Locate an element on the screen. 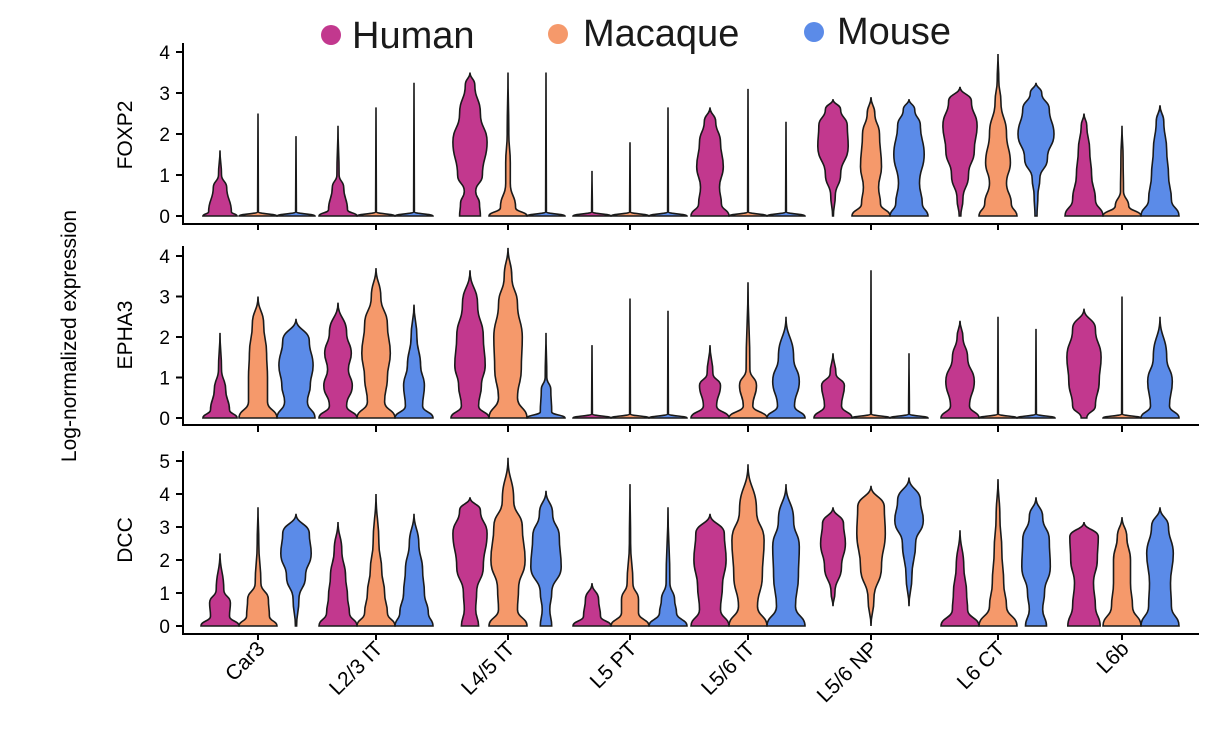 The width and height of the screenshot is (1224, 730). violin-dcc-l5-6-np-human is located at coordinates (833, 557).